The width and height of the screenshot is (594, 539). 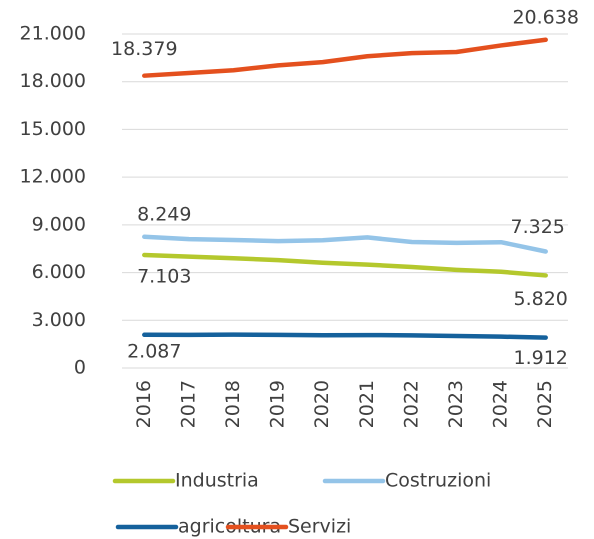 What do you see at coordinates (53, 177) in the screenshot?
I see `y-tick-label: 12.000` at bounding box center [53, 177].